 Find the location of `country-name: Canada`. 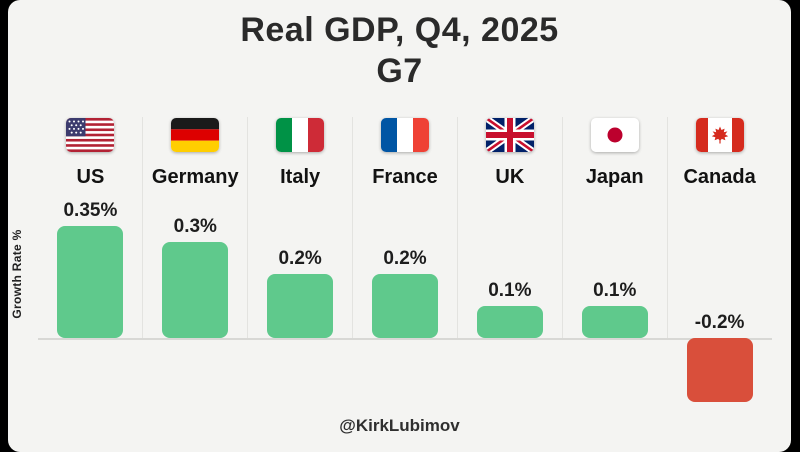

country-name: Canada is located at coordinates (719, 177).